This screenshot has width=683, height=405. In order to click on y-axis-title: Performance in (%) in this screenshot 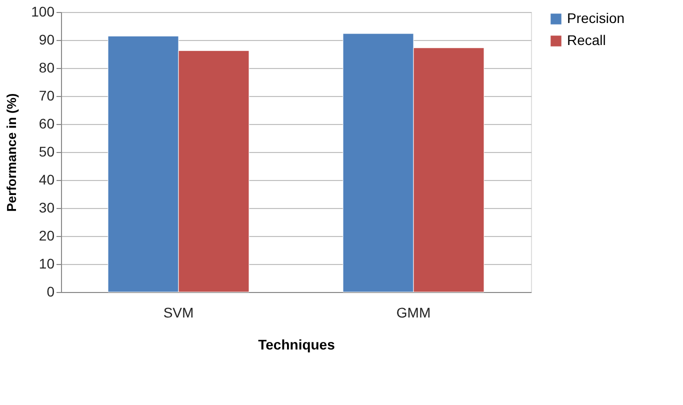, I will do `click(12, 152)`.